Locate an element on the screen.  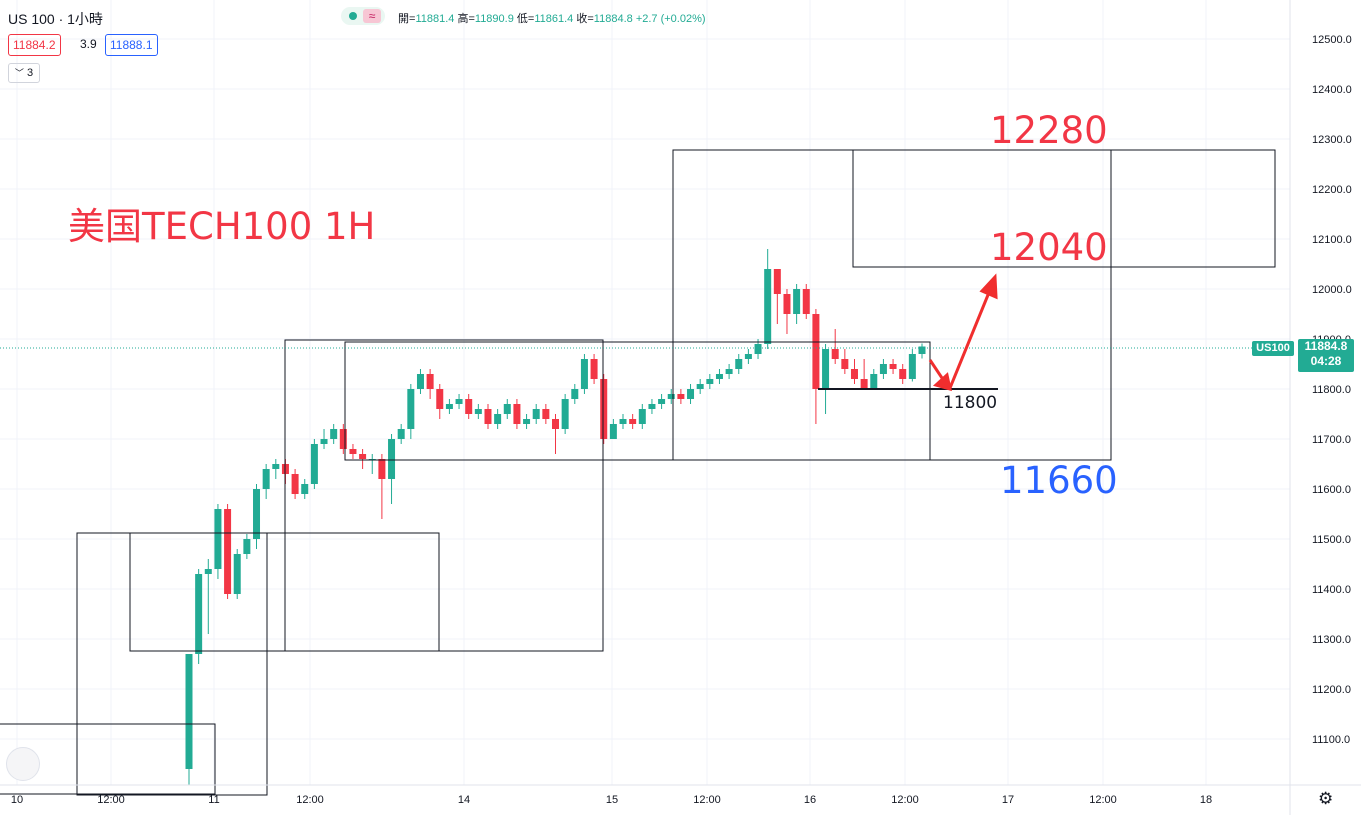
wave-icon: ≈ is located at coordinates (372, 16).